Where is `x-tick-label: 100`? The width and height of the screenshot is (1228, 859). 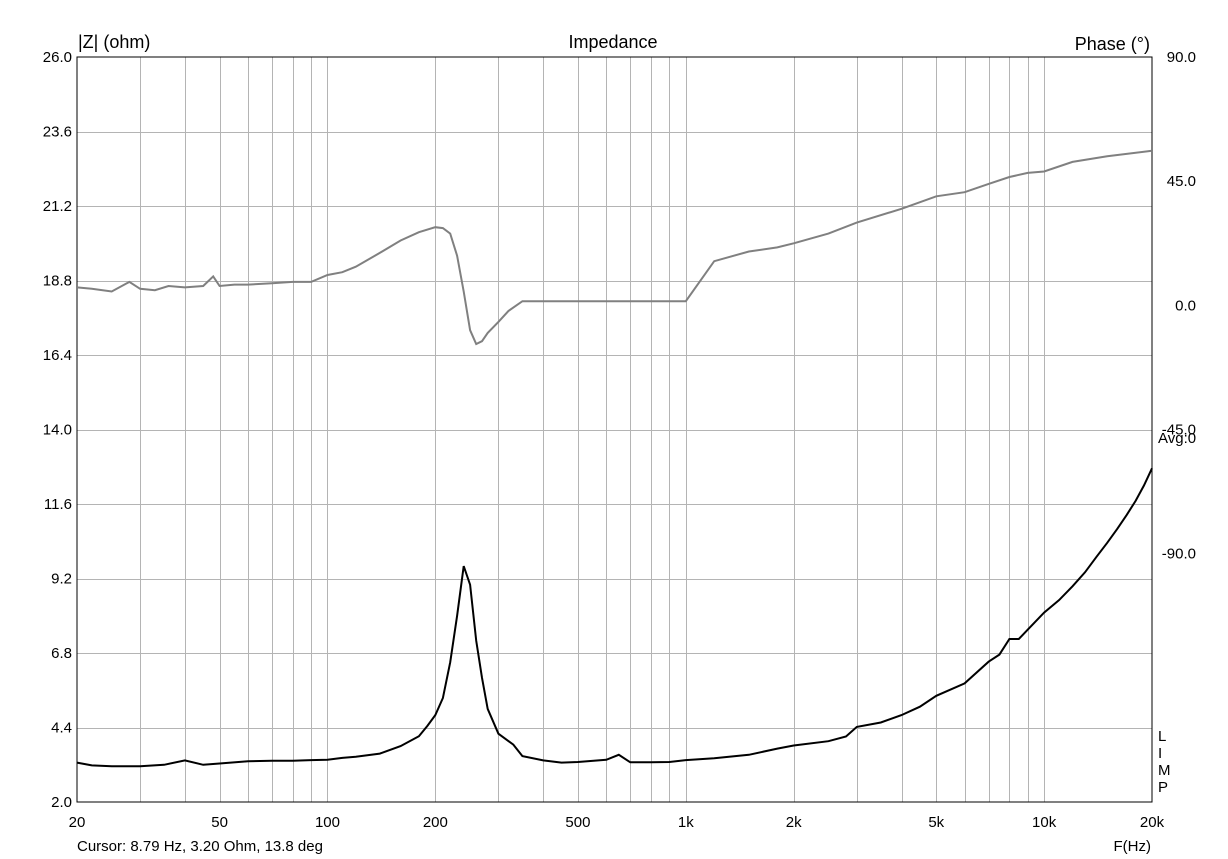
x-tick-label: 100 is located at coordinates (327, 822).